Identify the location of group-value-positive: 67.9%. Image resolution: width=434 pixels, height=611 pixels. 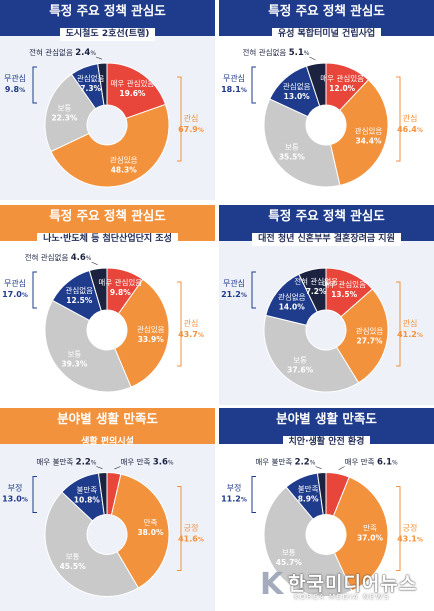
(191, 129).